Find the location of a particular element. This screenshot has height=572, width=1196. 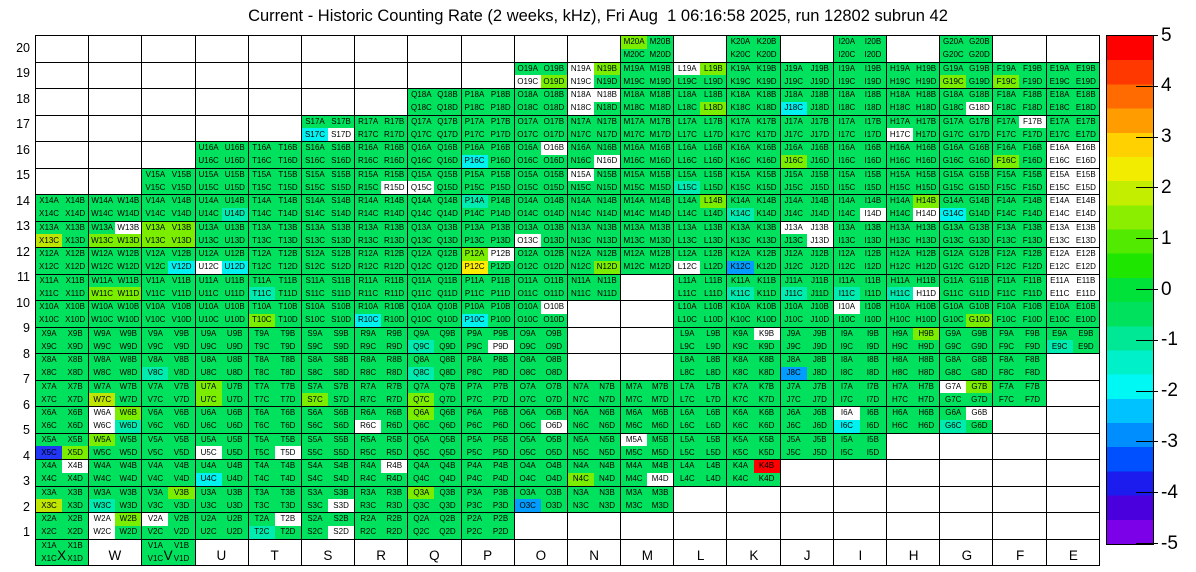

channel-N12D: N12D is located at coordinates (606, 267).